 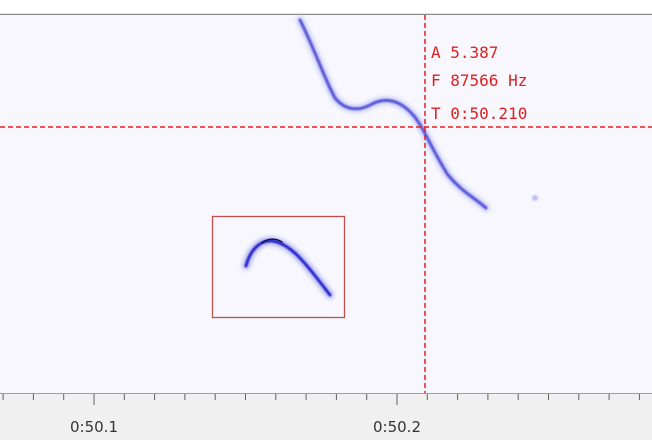 I want to click on top-margin, so click(x=326, y=7).